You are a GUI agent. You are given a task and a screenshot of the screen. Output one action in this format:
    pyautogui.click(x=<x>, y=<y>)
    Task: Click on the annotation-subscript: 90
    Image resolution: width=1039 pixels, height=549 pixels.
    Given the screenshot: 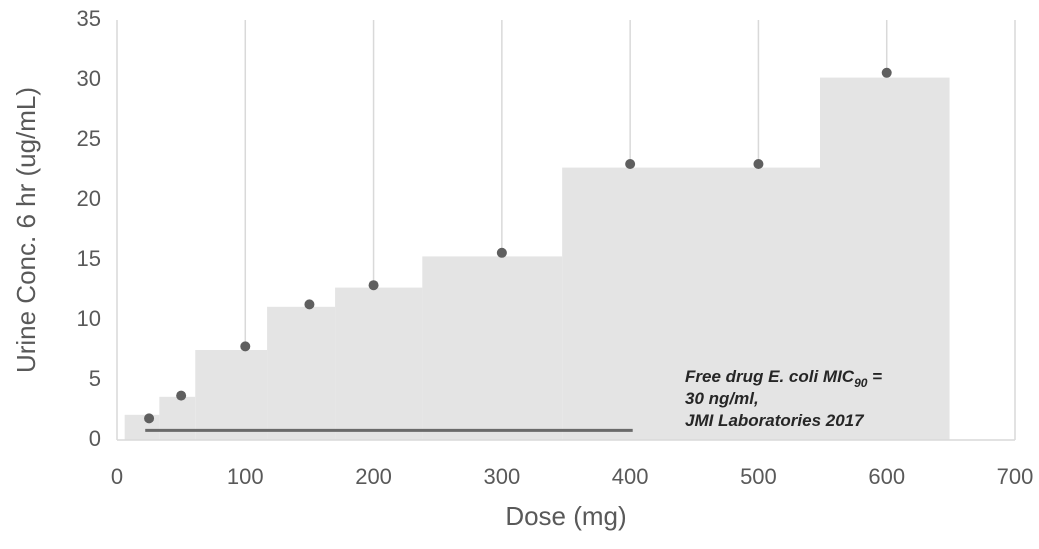 What is the action you would take?
    pyautogui.click(x=861, y=383)
    